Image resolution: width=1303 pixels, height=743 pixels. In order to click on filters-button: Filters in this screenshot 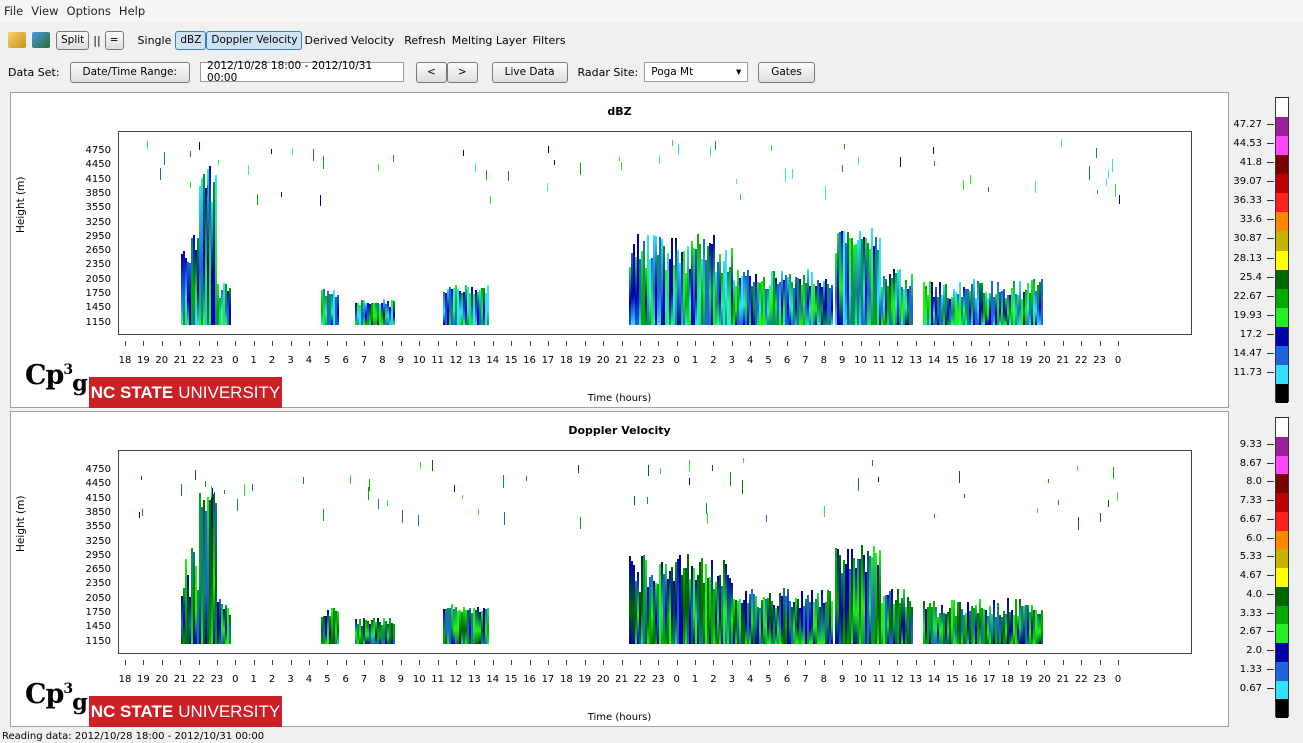, I will do `click(549, 40)`.